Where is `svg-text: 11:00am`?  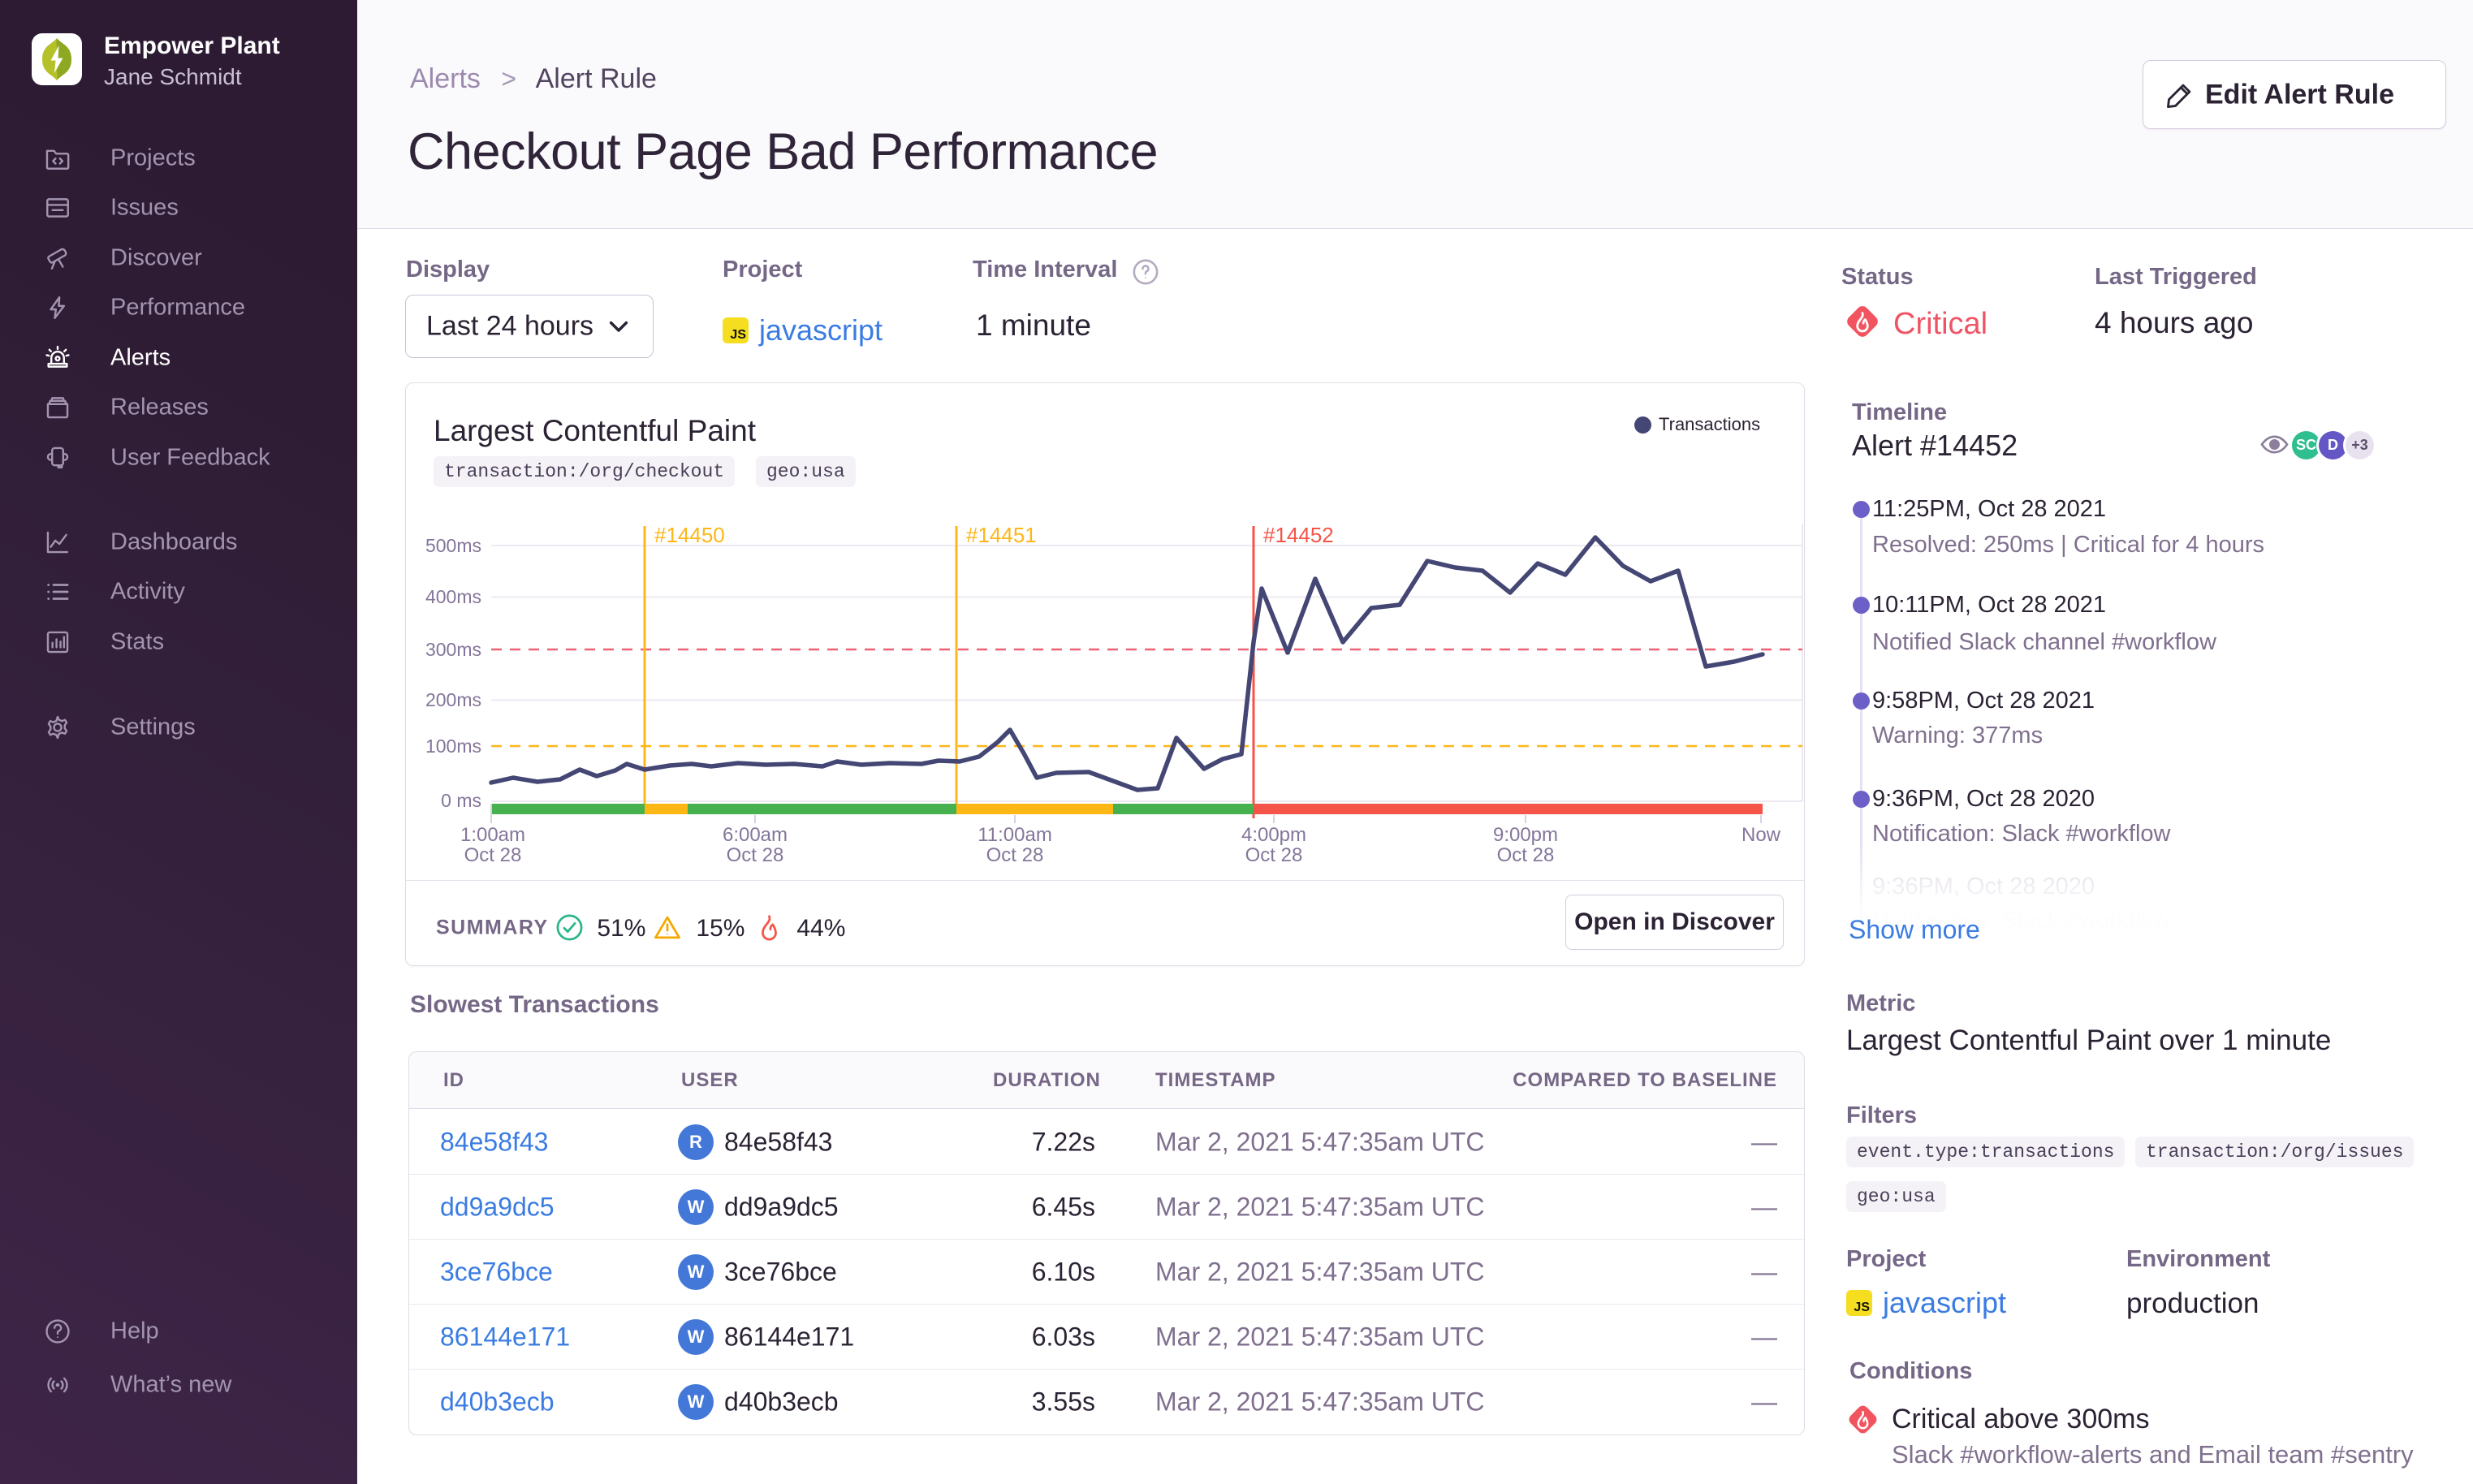
svg-text: 11:00am is located at coordinates (1015, 835).